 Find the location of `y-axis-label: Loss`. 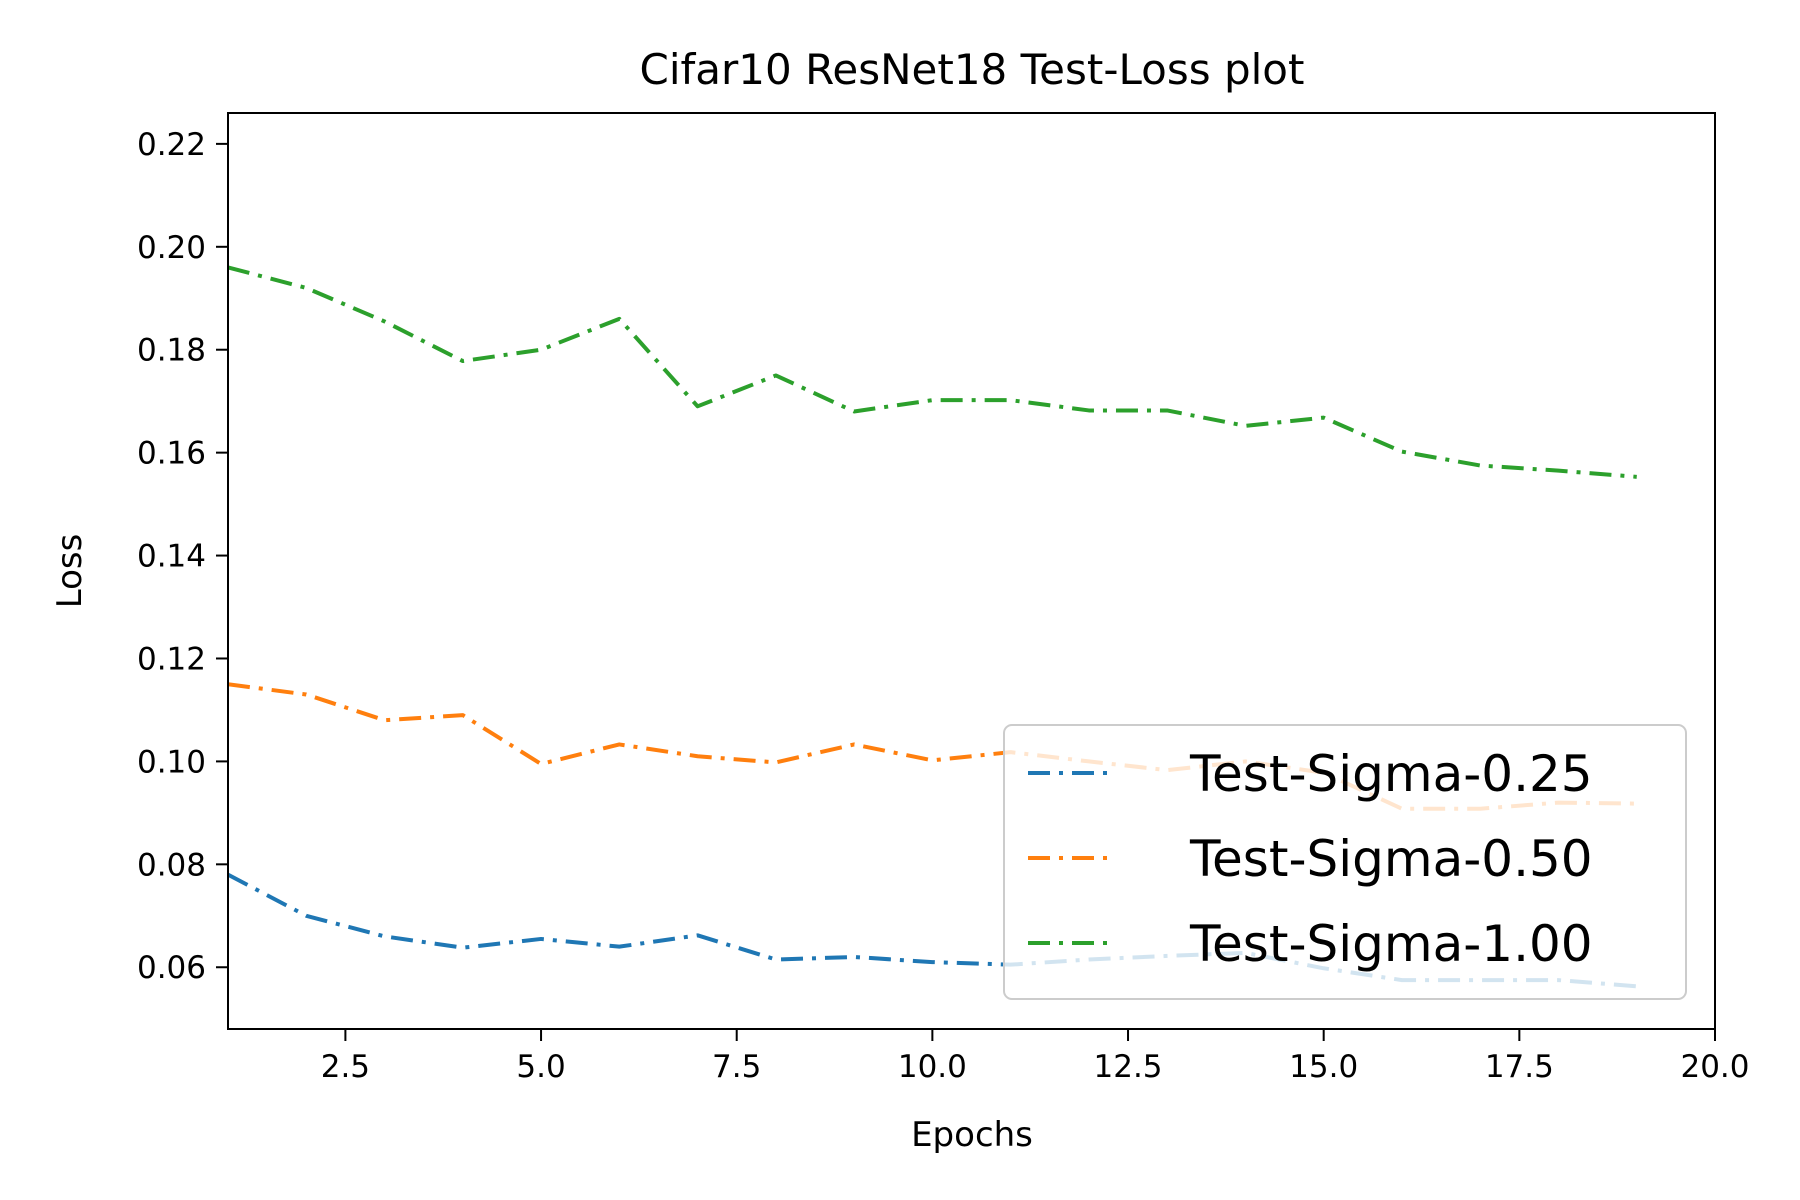

y-axis-label: Loss is located at coordinates (70, 571).